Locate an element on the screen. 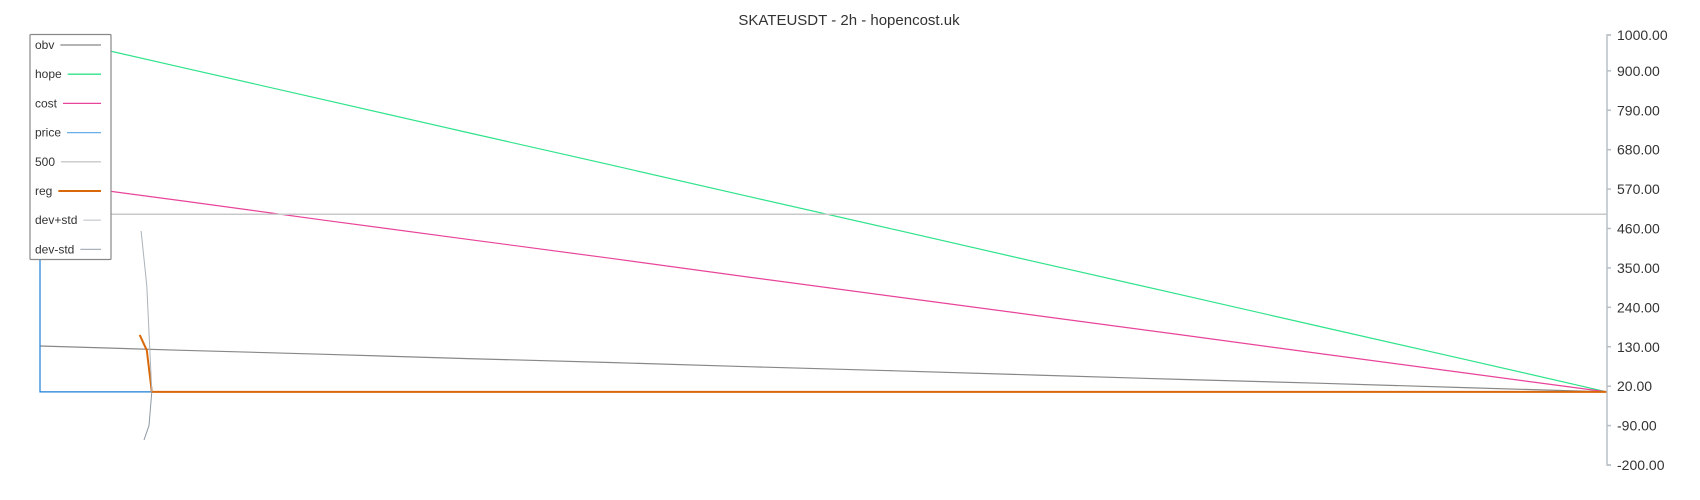 This screenshot has height=500, width=1700. legend-box is located at coordinates (70, 147).